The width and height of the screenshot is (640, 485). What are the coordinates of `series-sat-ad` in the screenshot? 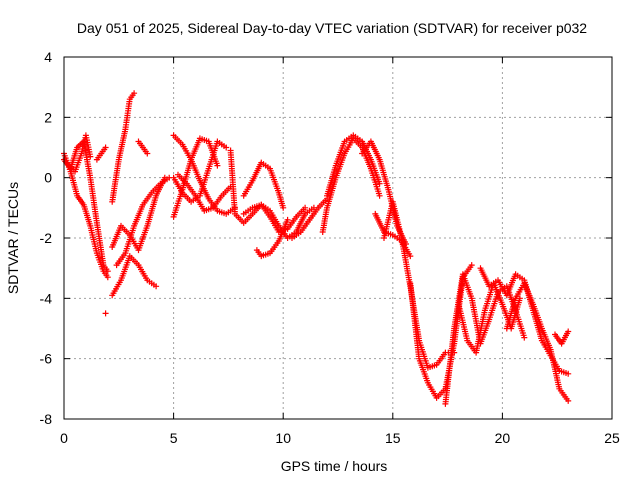 It's located at (562, 337).